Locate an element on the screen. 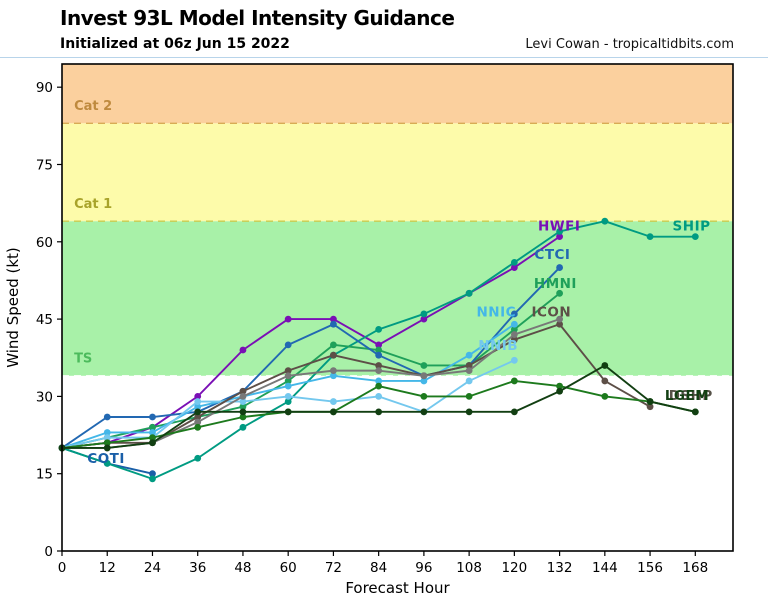 The height and width of the screenshot is (600, 768). model-label-SHIP: SHIP is located at coordinates (692, 226).